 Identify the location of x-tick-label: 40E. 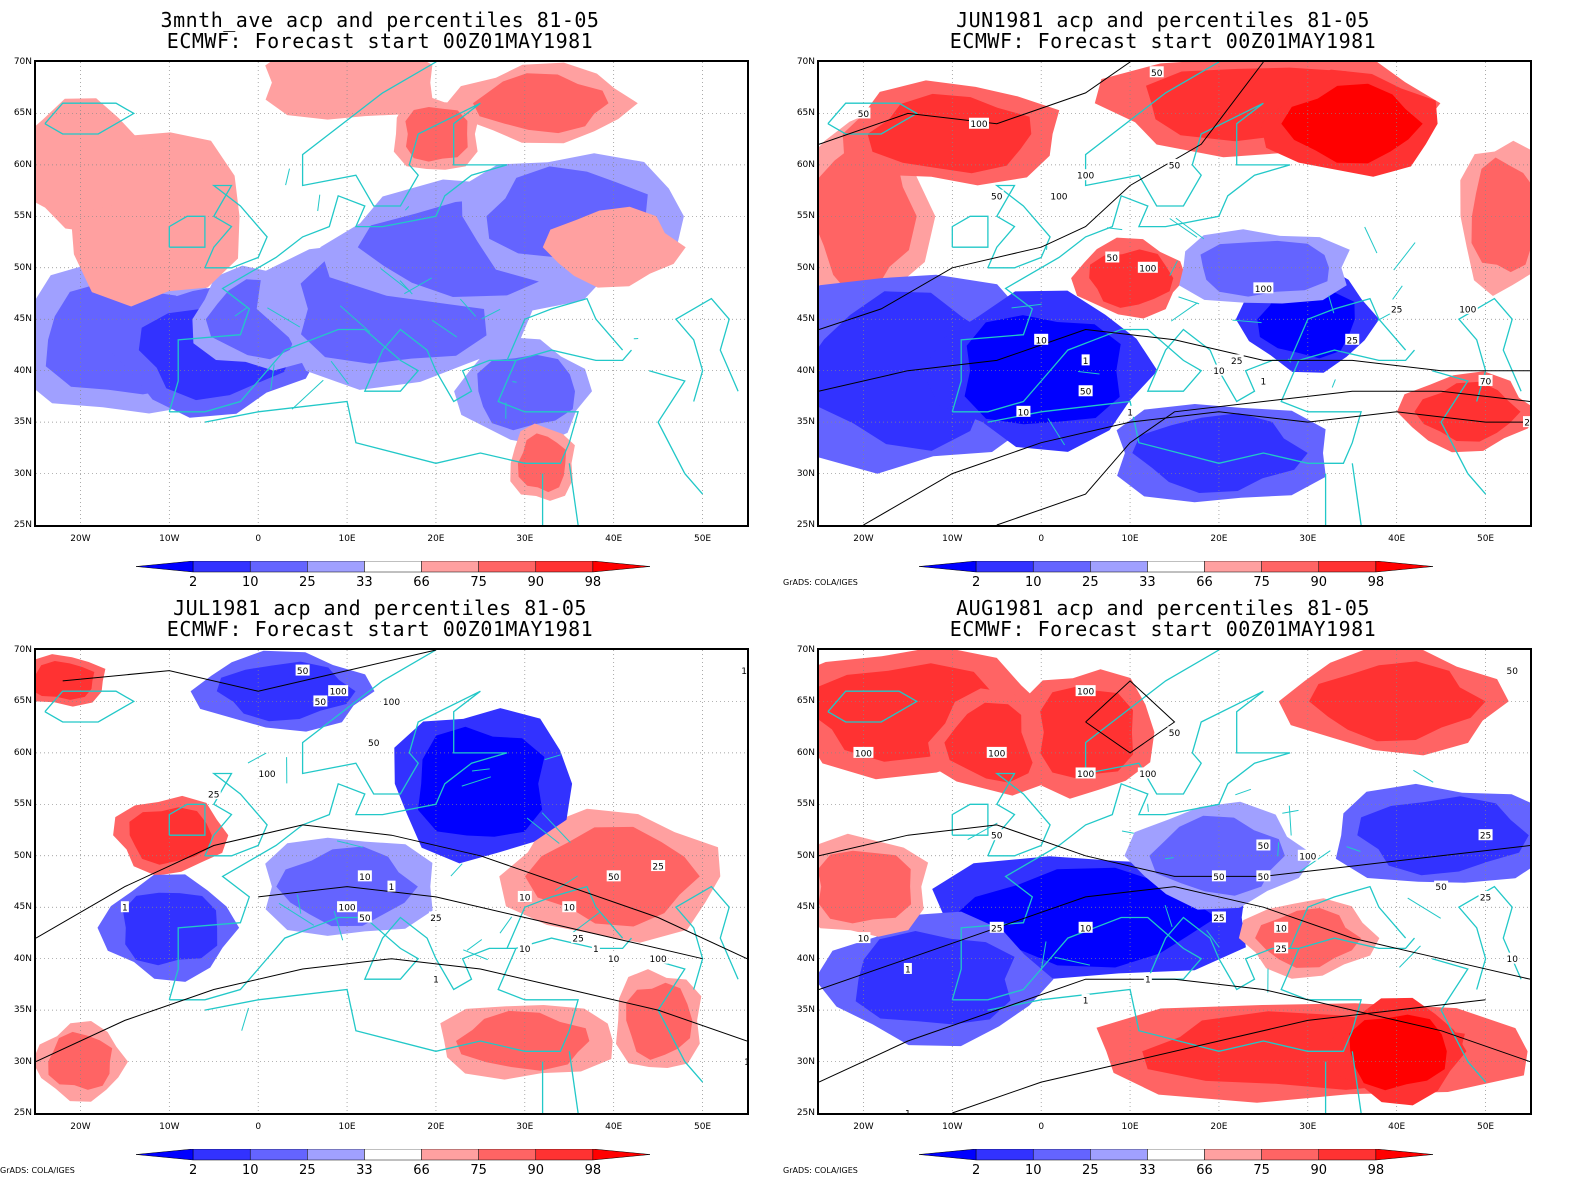
(614, 1127).